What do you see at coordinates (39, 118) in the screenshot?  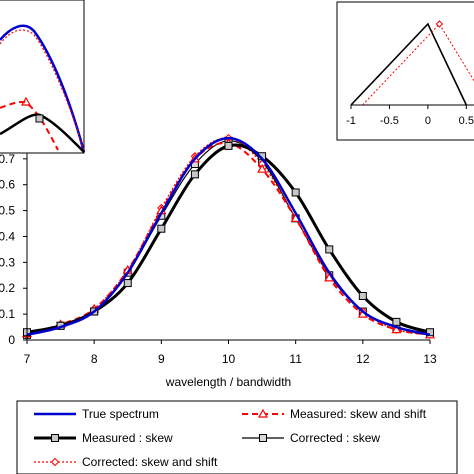 I see `inset-square-marker` at bounding box center [39, 118].